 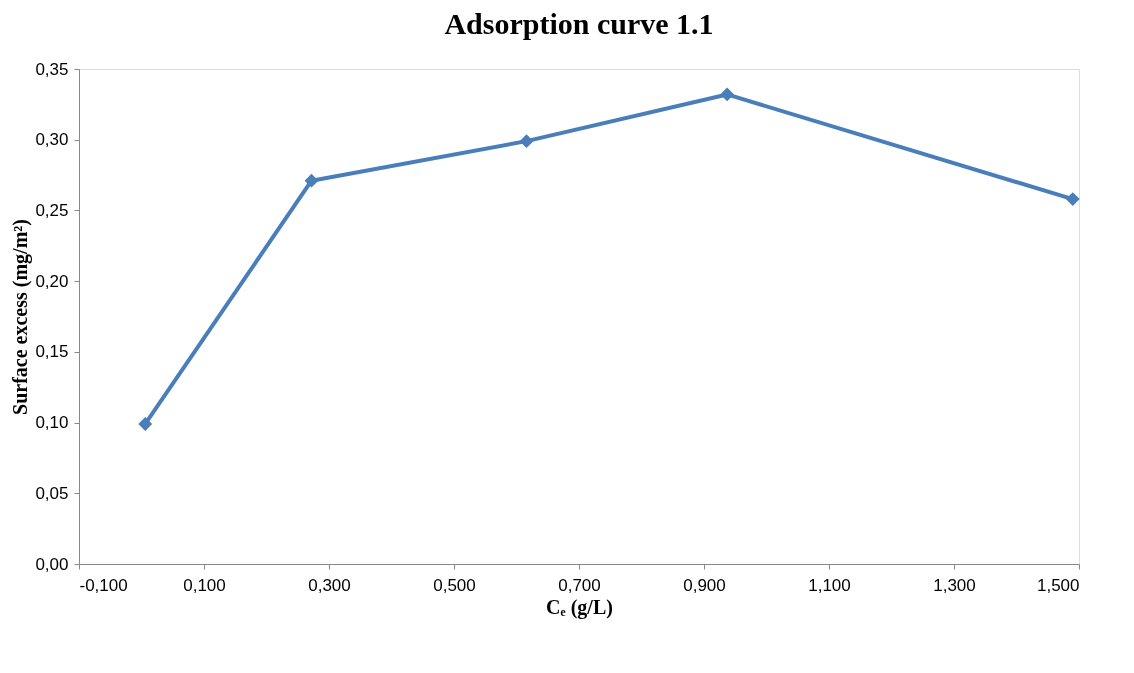 I want to click on x-tick-label: 1,300, so click(x=954, y=585).